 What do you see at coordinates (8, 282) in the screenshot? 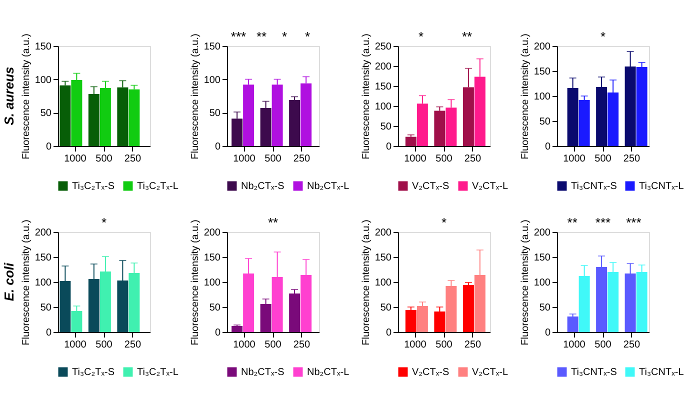
I see `text: E. coli` at bounding box center [8, 282].